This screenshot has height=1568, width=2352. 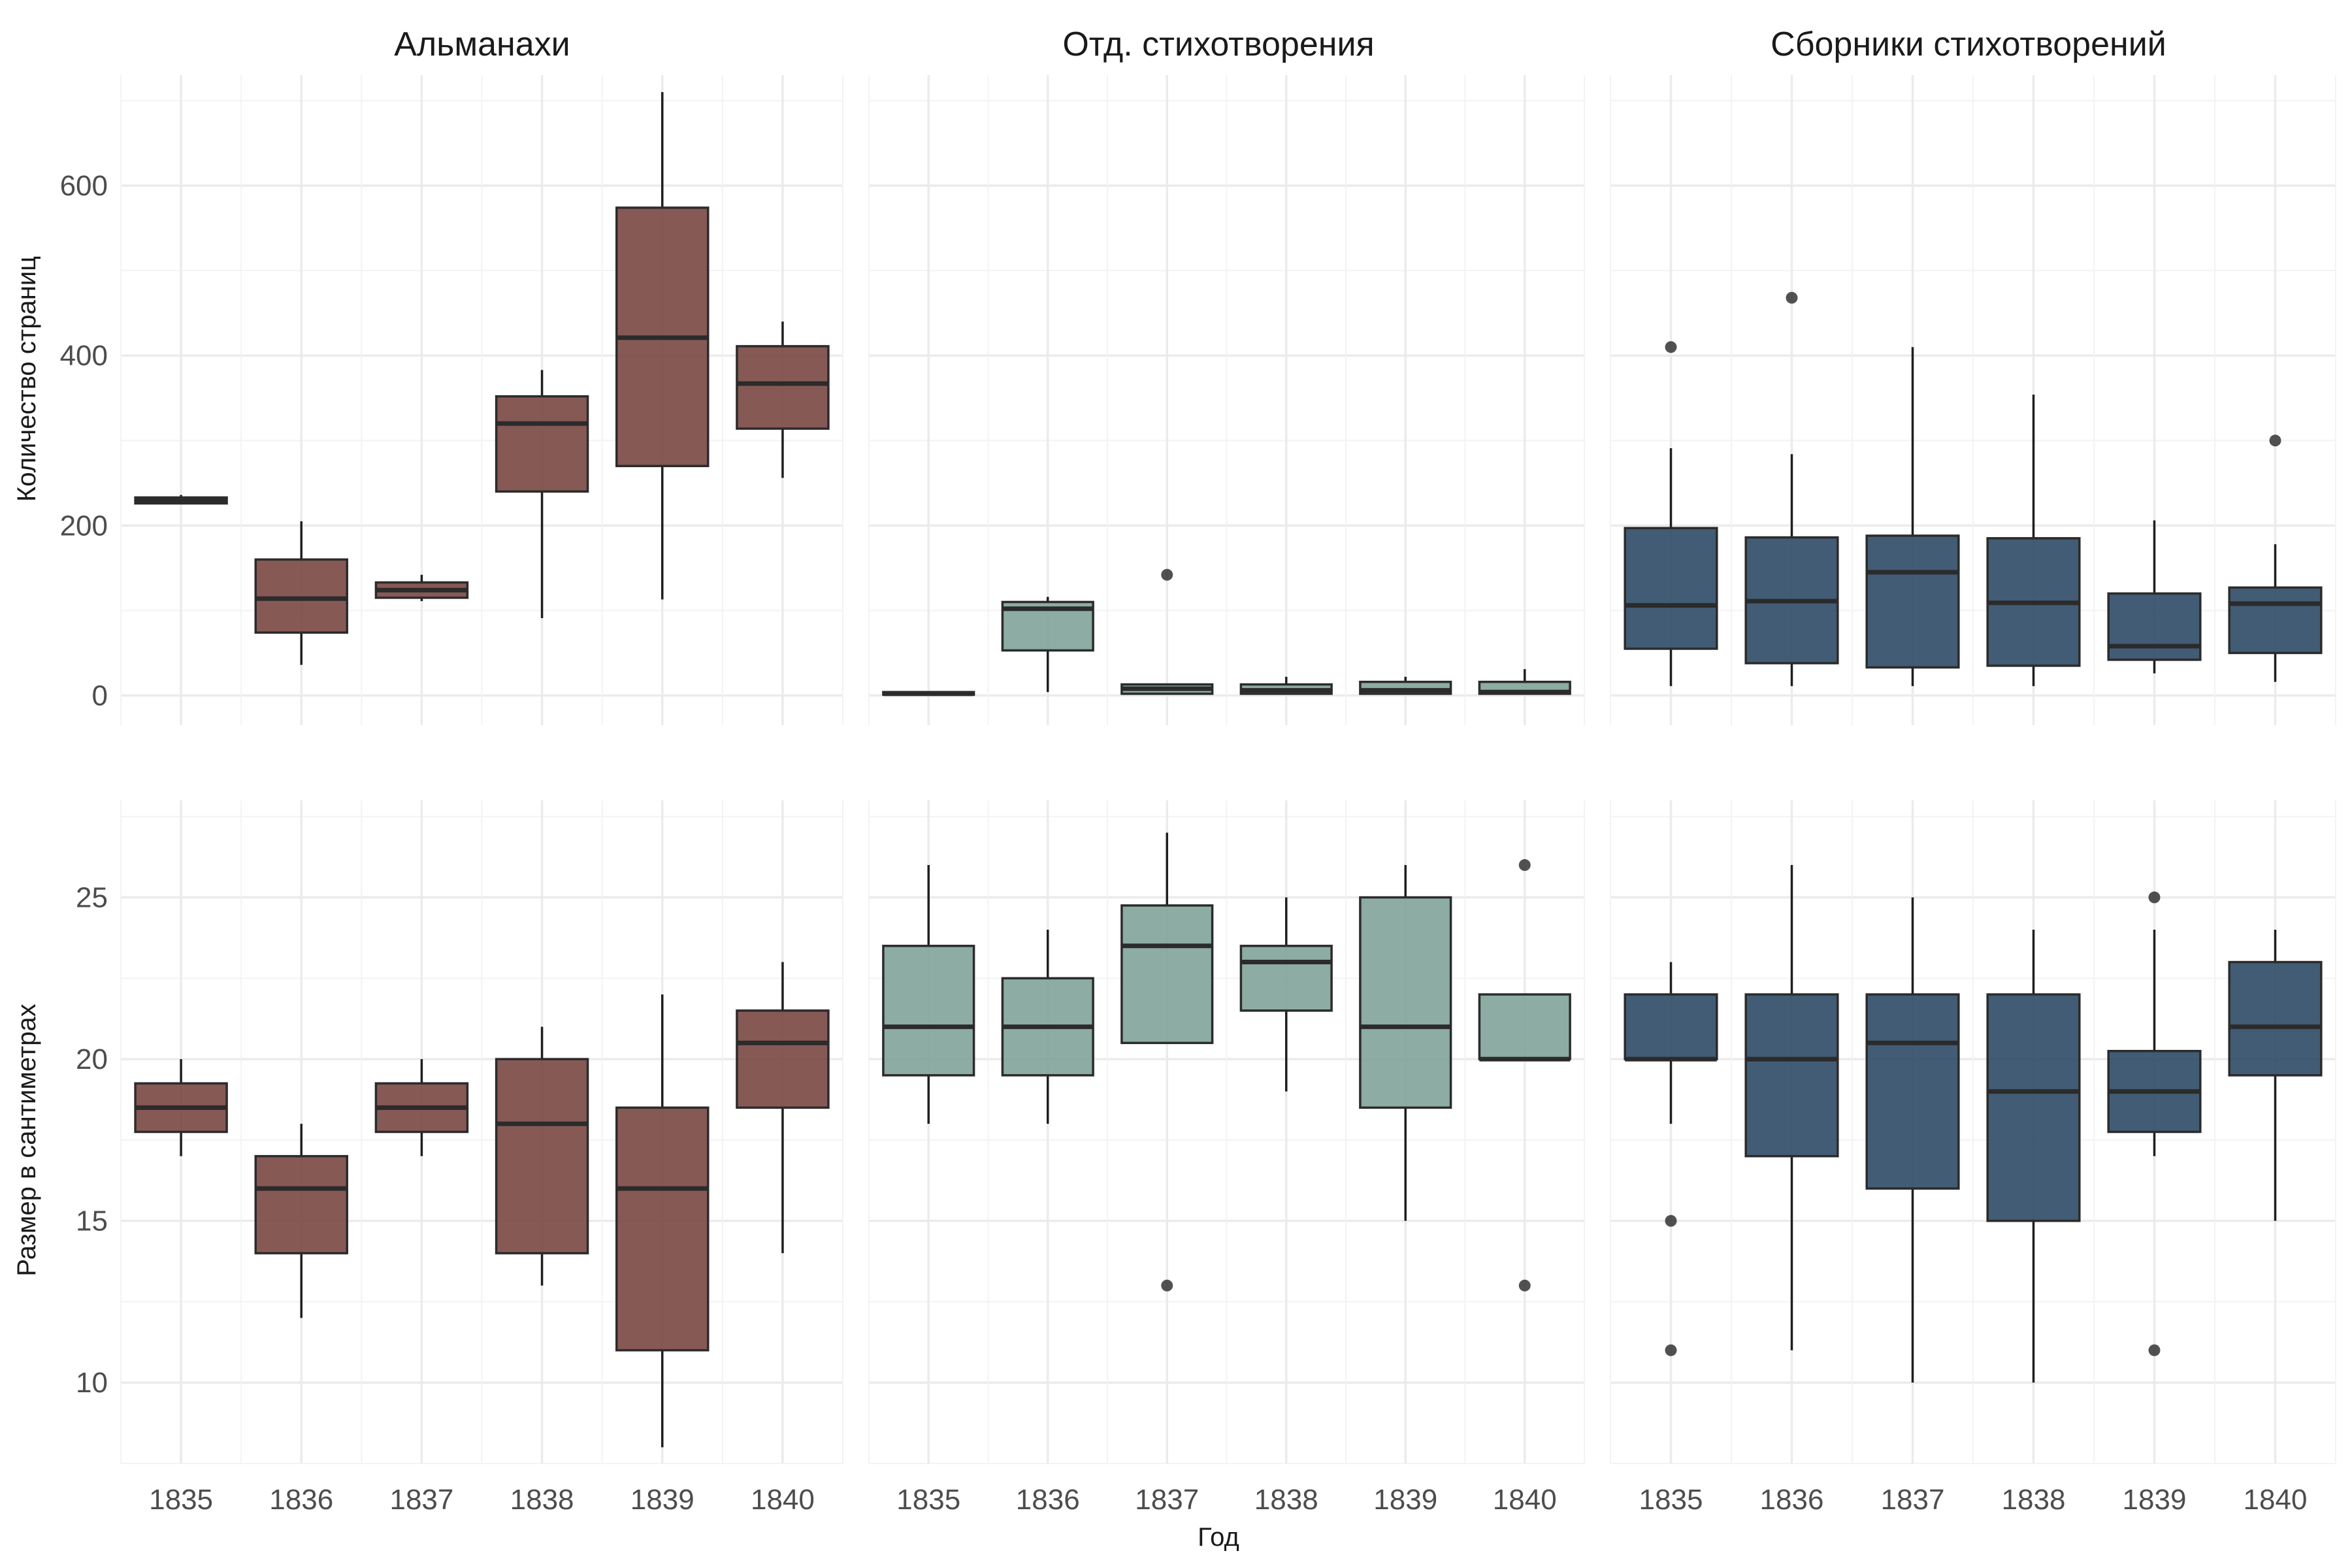 What do you see at coordinates (92, 1221) in the screenshot?
I see `y-tick-label: 15` at bounding box center [92, 1221].